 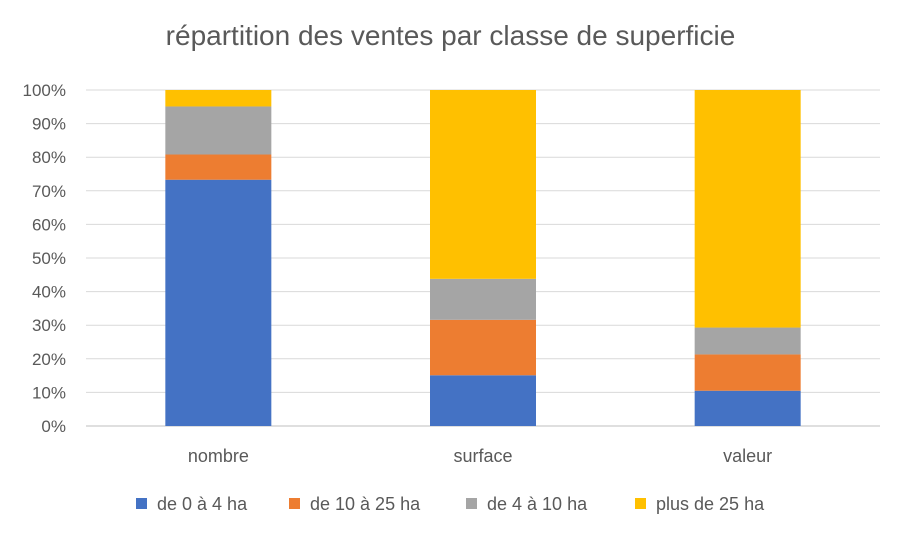 What do you see at coordinates (747, 456) in the screenshot?
I see `x-tick-label: valeur` at bounding box center [747, 456].